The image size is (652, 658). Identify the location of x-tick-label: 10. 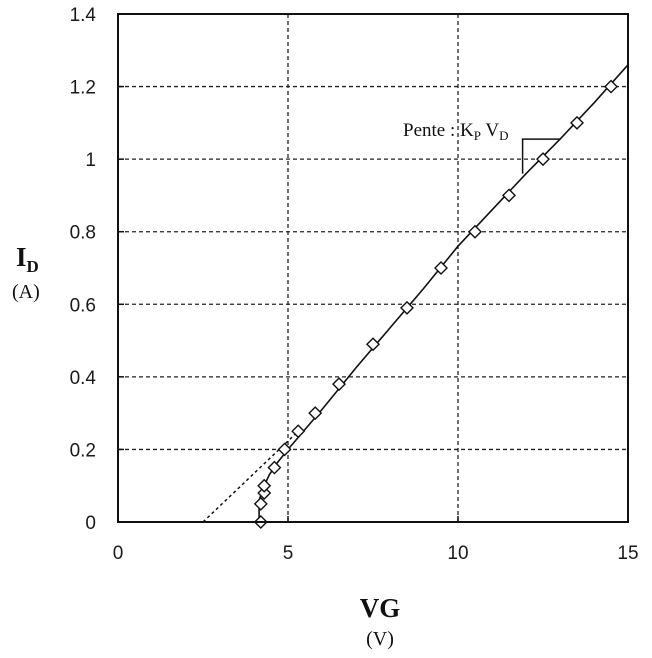
(457, 553).